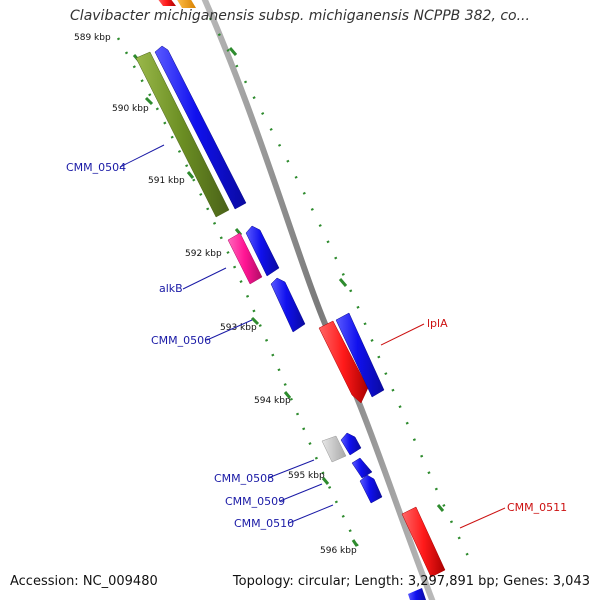  What do you see at coordinates (338, 551) in the screenshot?
I see `tick-label: 596 kbp` at bounding box center [338, 551].